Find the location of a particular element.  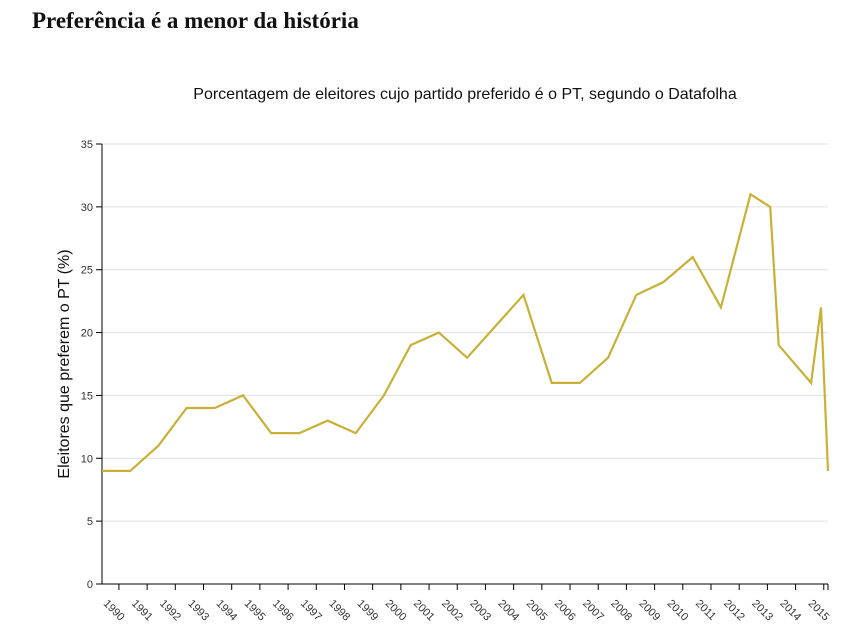

x-tick-label: 1999 is located at coordinates (368, 611).